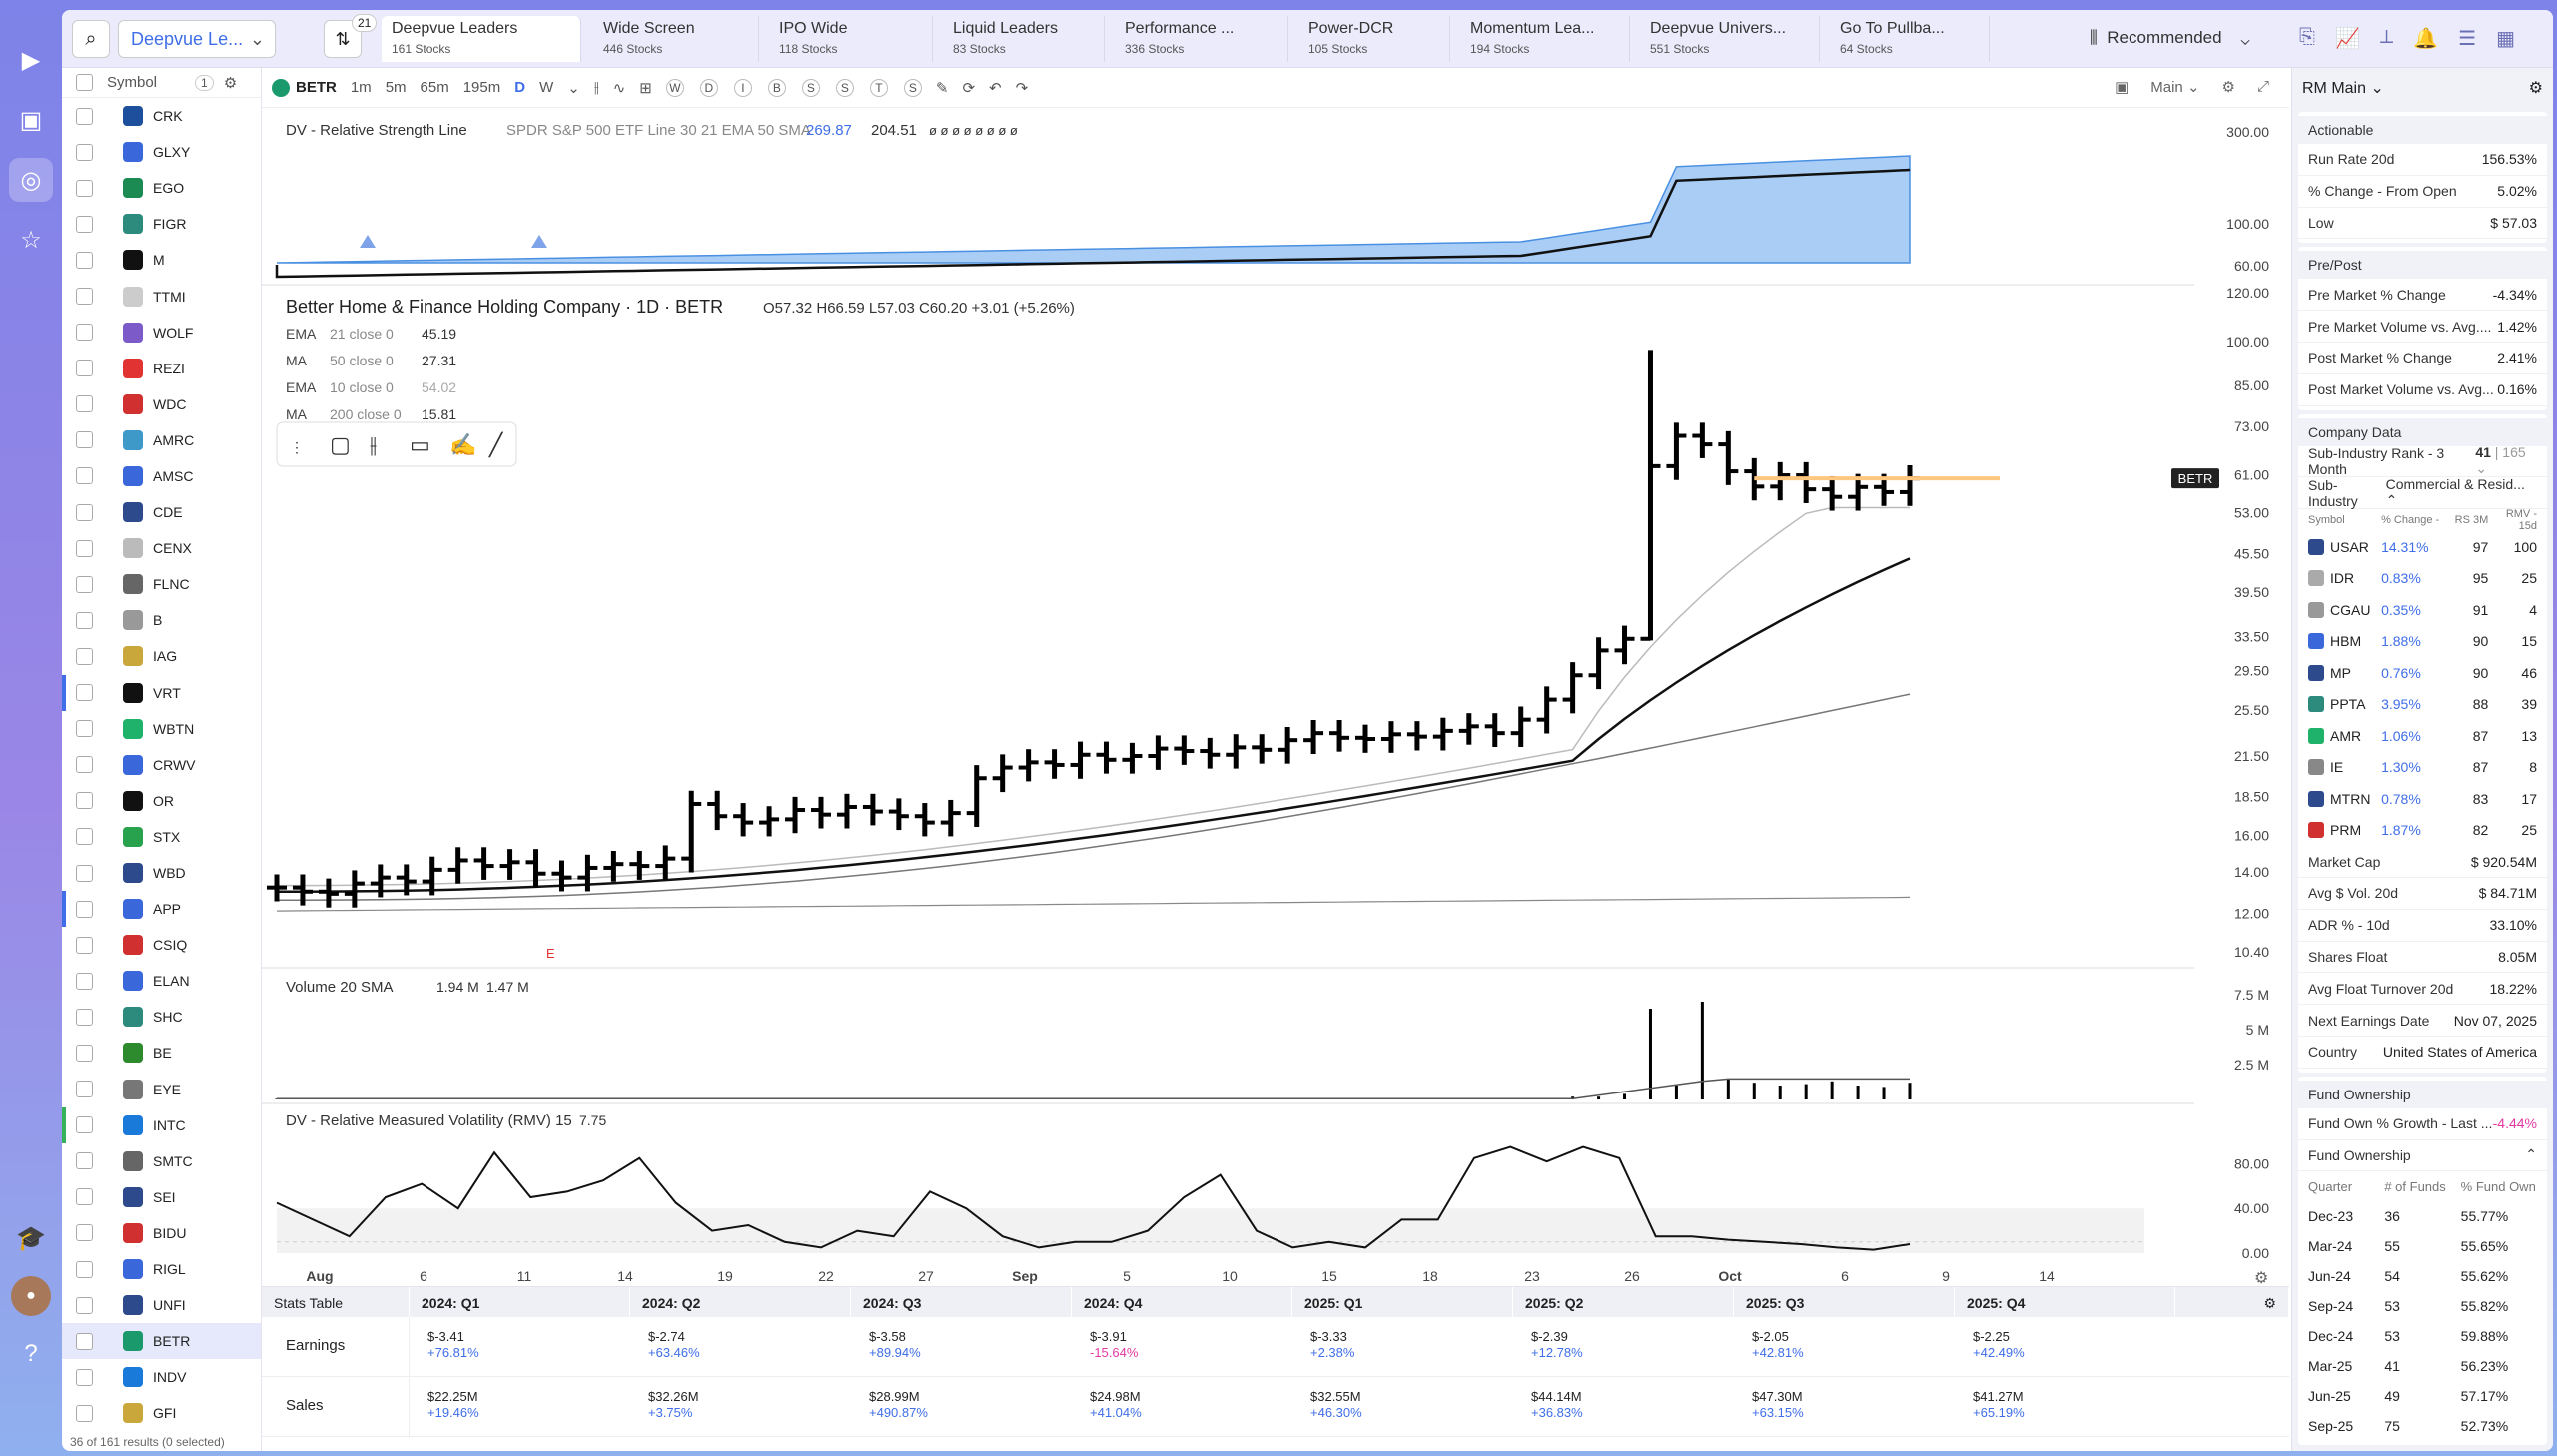  What do you see at coordinates (481, 39) in the screenshot?
I see `tab-0: Deepvue Leaders 161 Stocks` at bounding box center [481, 39].